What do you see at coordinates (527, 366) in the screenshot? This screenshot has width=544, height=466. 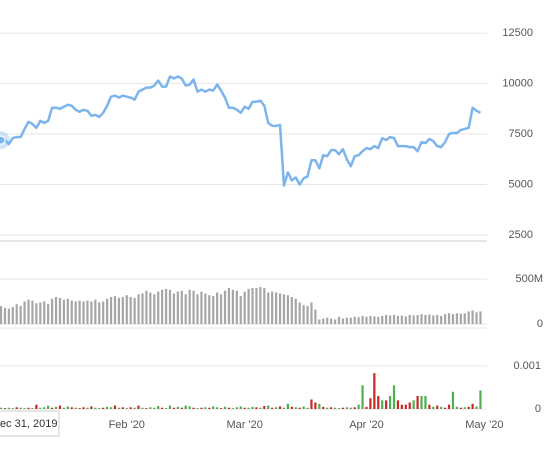 I see `y-tick-label: 0.001` at bounding box center [527, 366].